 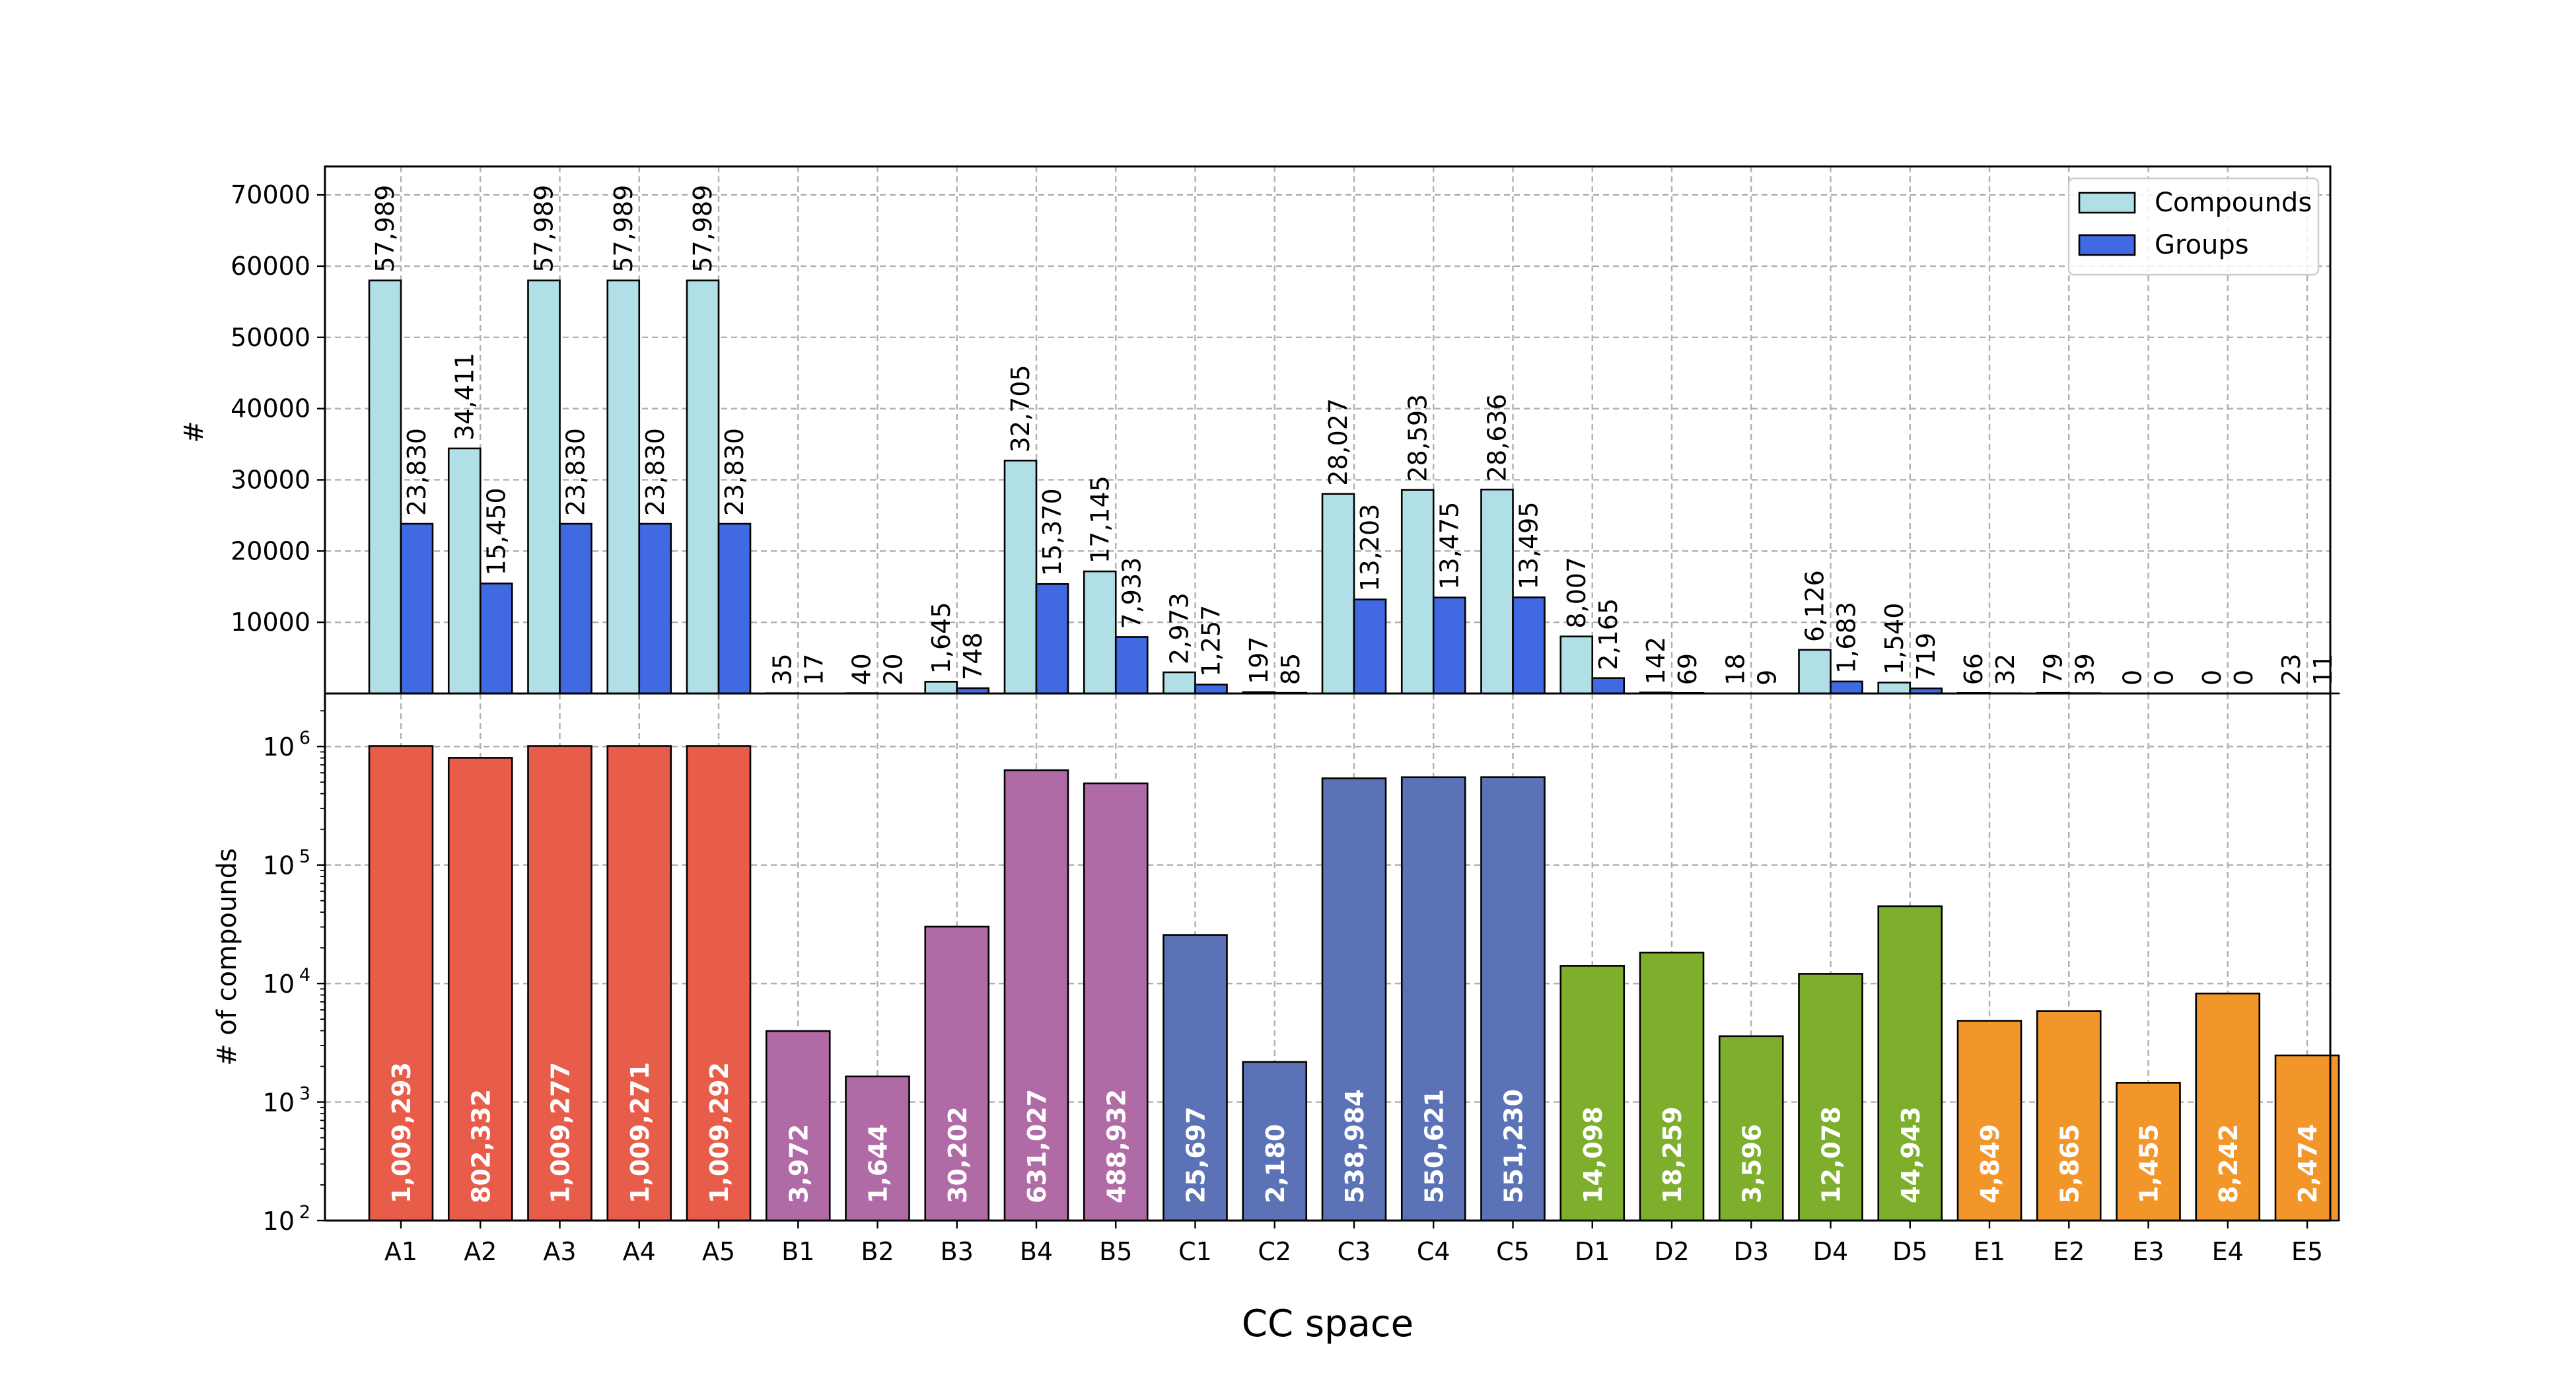 I want to click on xtick-label: D1, so click(x=1592, y=1251).